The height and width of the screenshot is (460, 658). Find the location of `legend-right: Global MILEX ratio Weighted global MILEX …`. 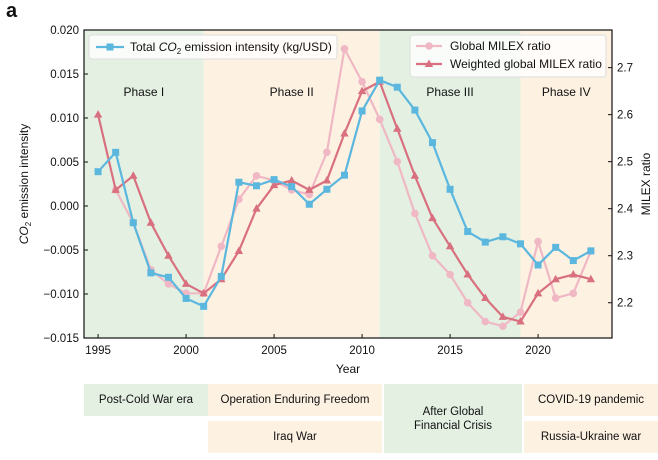

legend-right: Global MILEX ratio Weighted global MILEX … is located at coordinates (508, 56).